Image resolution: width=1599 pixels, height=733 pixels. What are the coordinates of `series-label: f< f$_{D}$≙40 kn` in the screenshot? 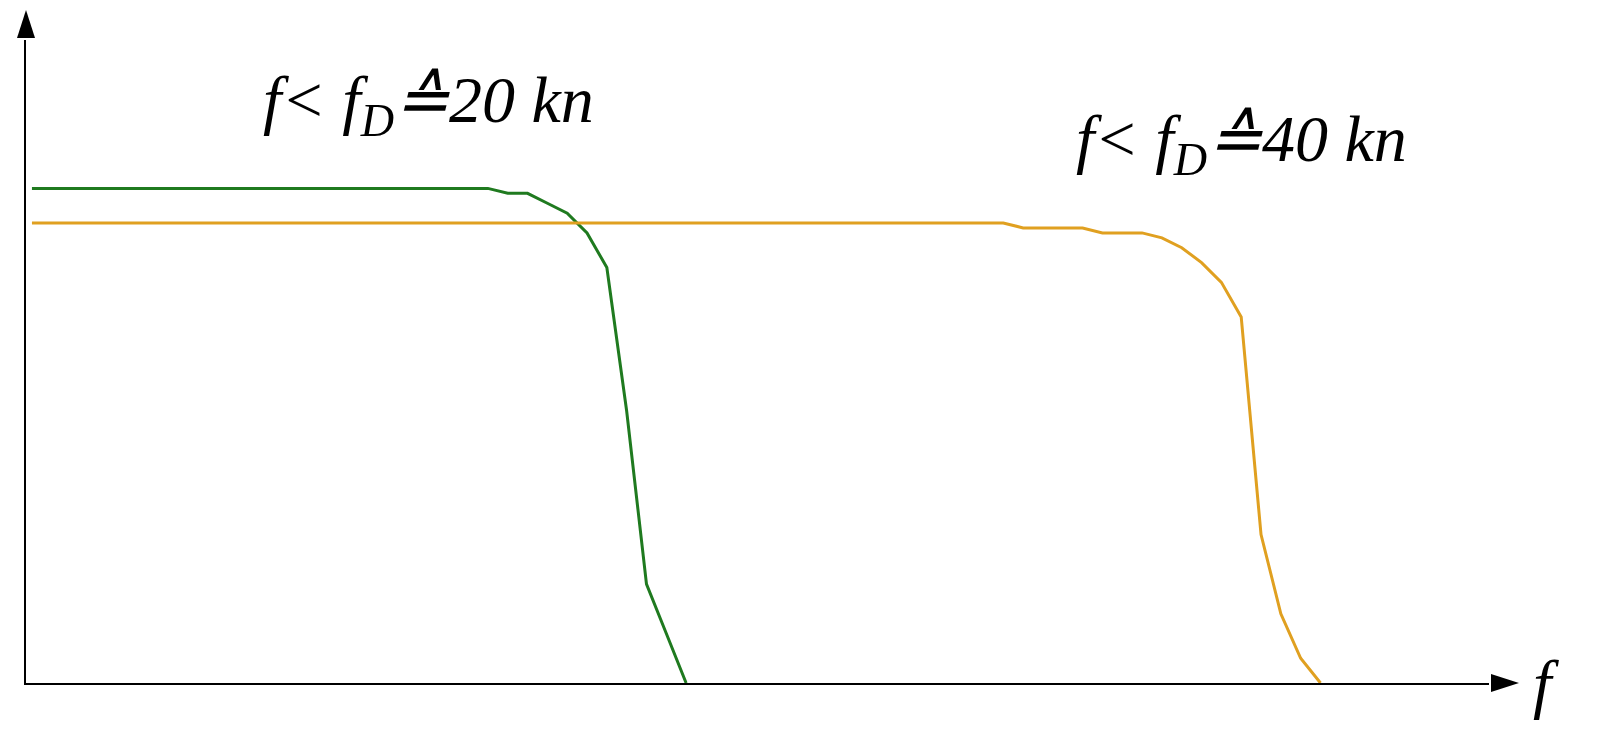 It's located at (1241, 143).